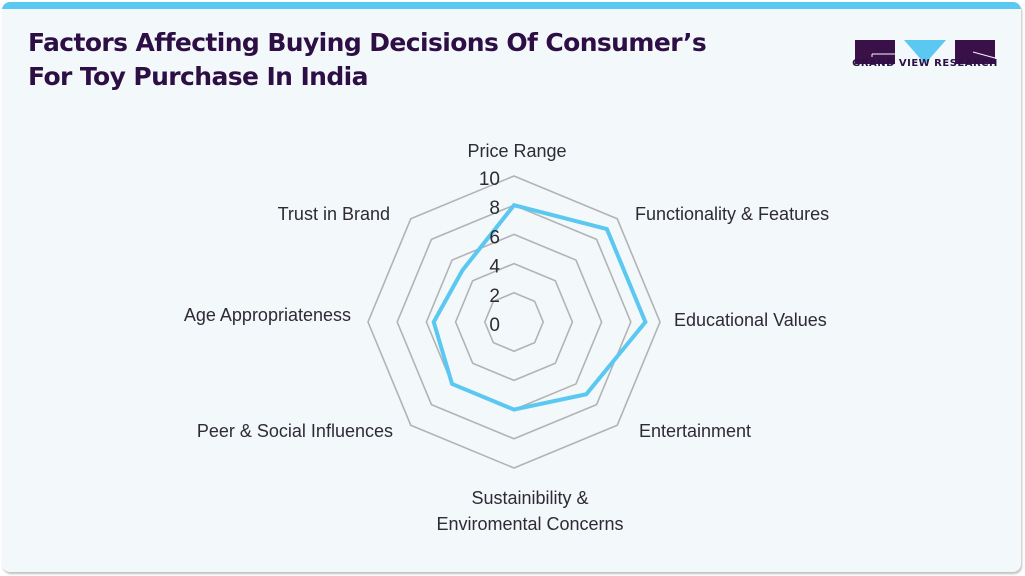  What do you see at coordinates (494, 325) in the screenshot?
I see `tick-label: 0` at bounding box center [494, 325].